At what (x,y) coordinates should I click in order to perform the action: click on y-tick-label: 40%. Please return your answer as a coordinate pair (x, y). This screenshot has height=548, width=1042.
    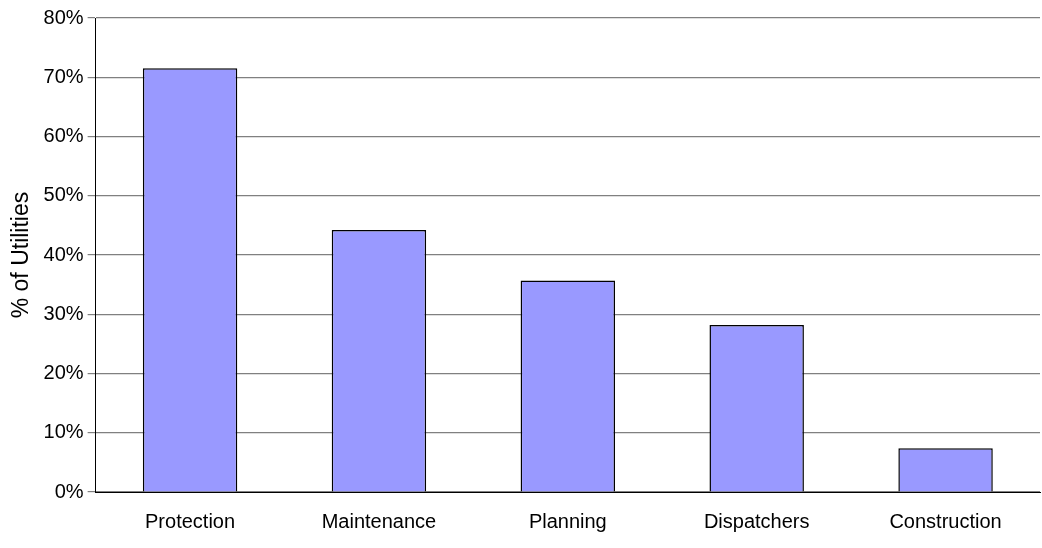
    Looking at the image, I should click on (63, 253).